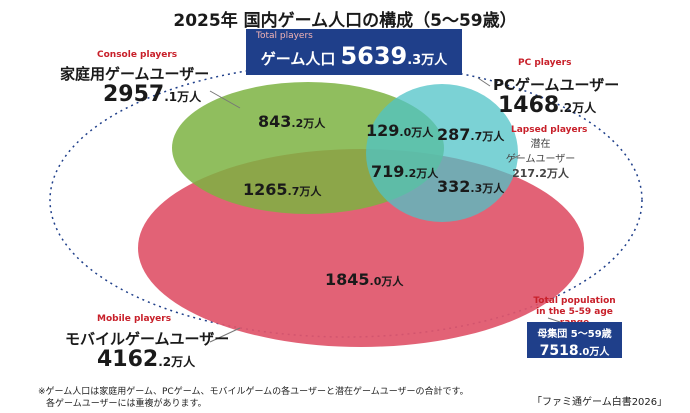 Image resolution: width=690 pixels, height=413 pixels. Describe the element at coordinates (540, 173) in the screenshot. I see `lapsed-value: 217.2万人` at that location.